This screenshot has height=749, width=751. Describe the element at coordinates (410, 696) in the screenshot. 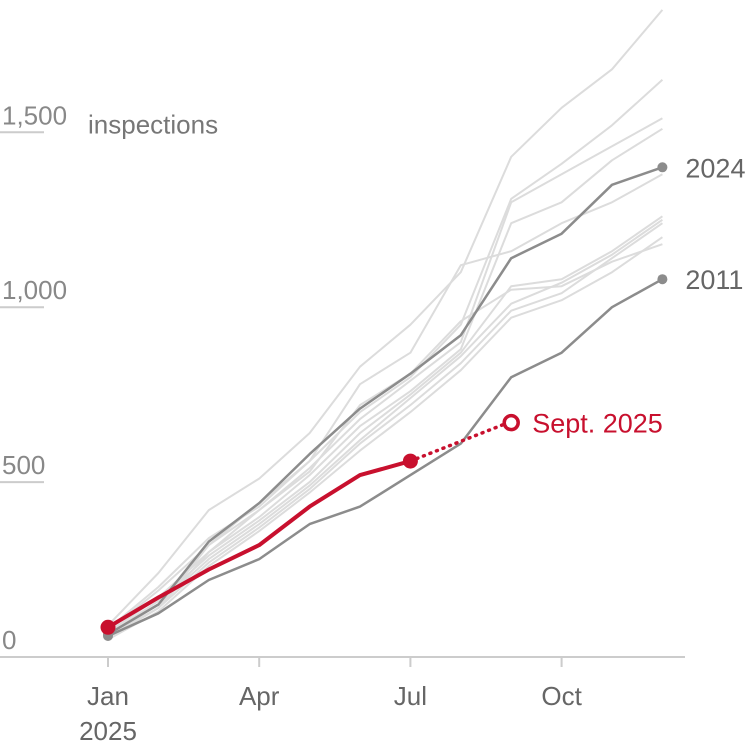

I see `x-tick-label: Jul` at that location.